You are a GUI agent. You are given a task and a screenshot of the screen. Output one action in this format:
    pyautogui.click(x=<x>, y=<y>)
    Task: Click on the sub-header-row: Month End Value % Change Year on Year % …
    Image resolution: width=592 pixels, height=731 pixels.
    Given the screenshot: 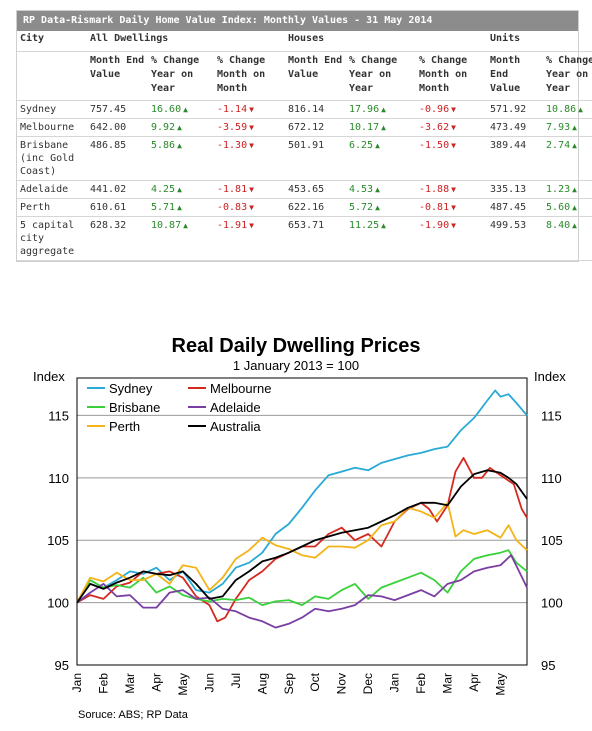 What is the action you would take?
    pyautogui.click(x=304, y=76)
    